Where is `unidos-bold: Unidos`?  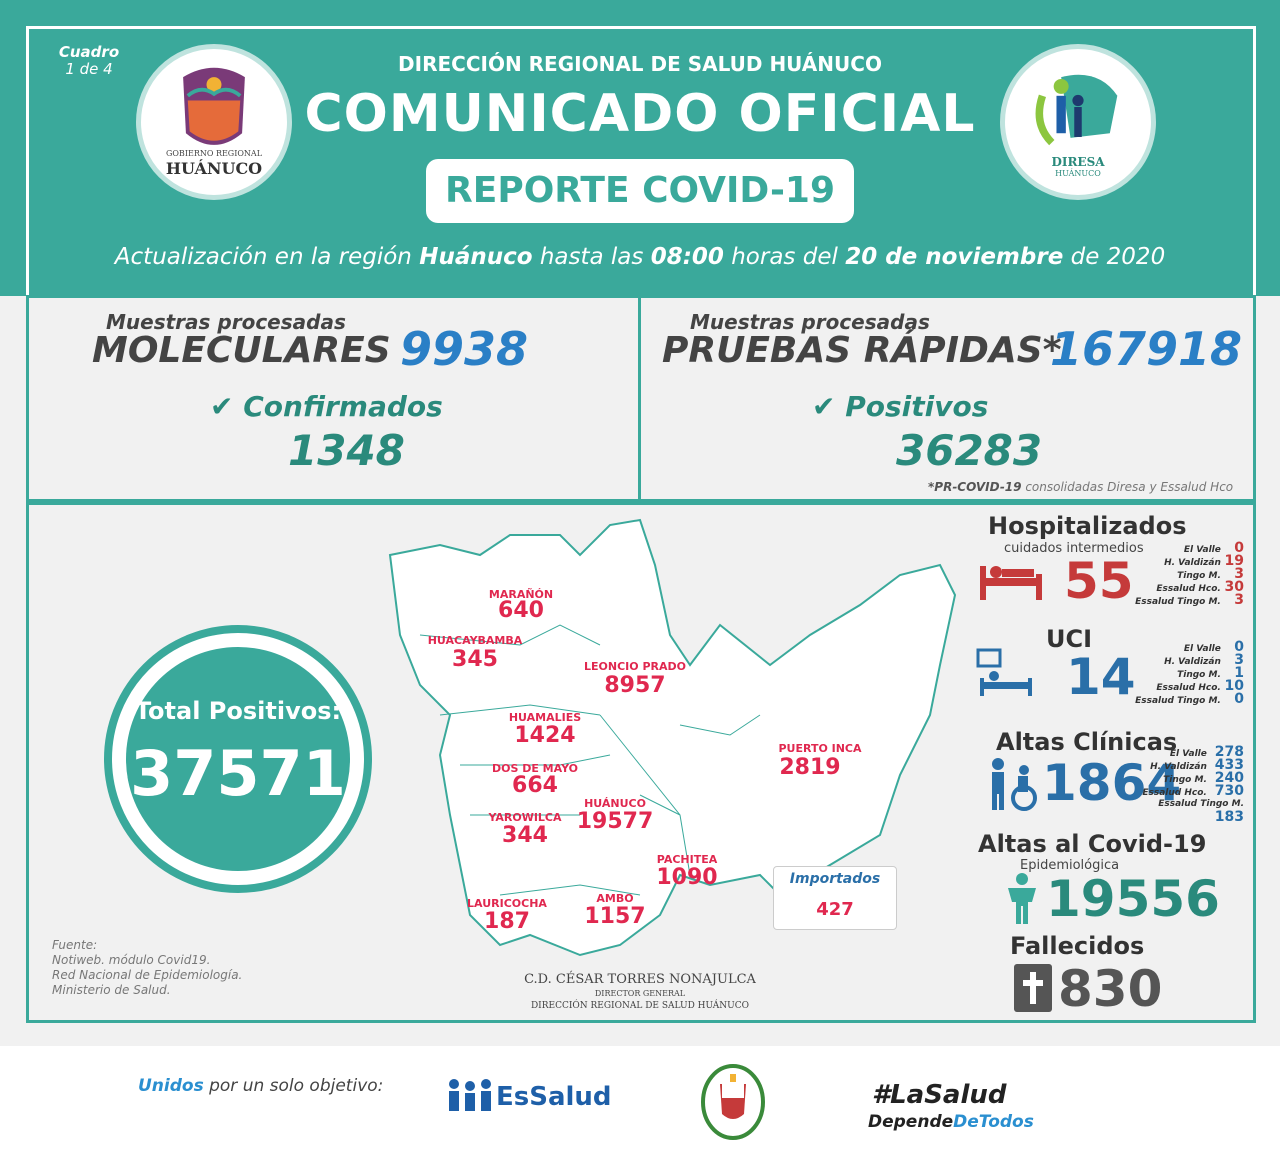
unidos-bold: Unidos is located at coordinates (171, 1086).